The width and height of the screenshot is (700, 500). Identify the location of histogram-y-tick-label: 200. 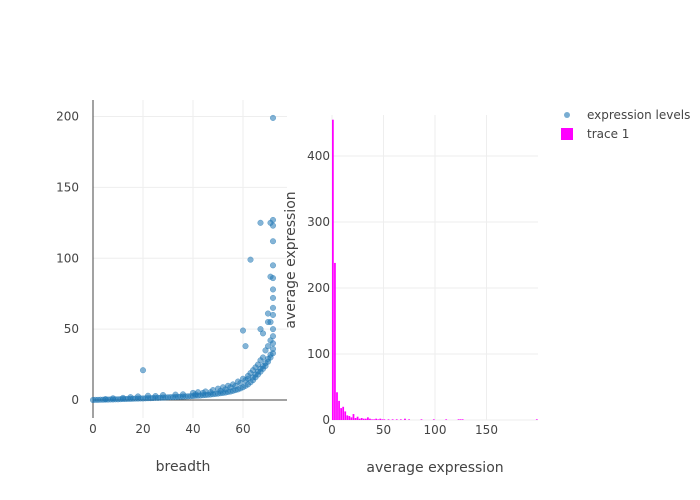
(318, 288).